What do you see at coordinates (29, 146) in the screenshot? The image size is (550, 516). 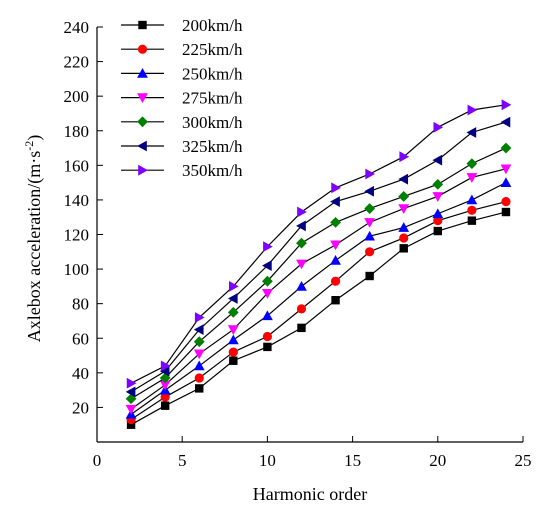 I see `y-axis-title-superscript: -2` at bounding box center [29, 146].